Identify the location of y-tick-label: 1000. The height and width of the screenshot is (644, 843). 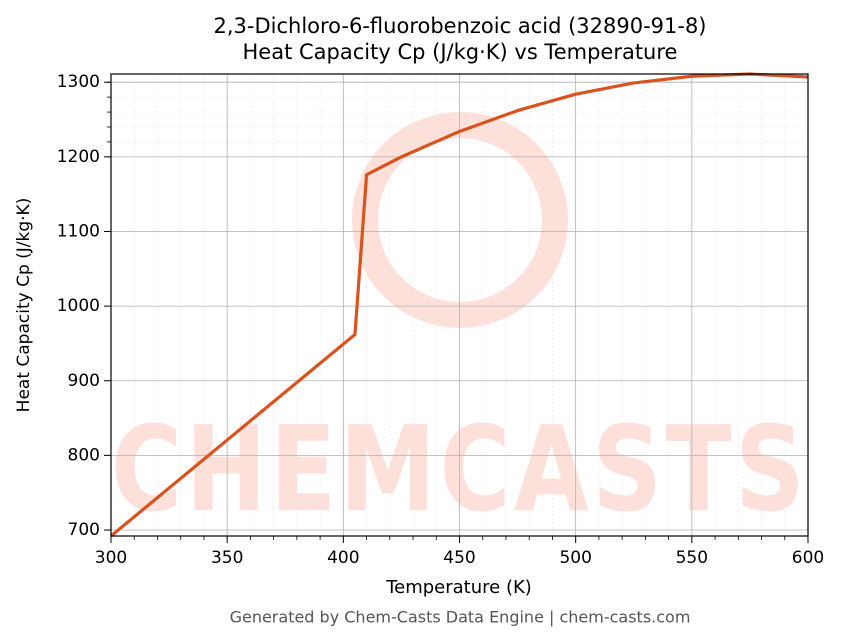
(78, 306).